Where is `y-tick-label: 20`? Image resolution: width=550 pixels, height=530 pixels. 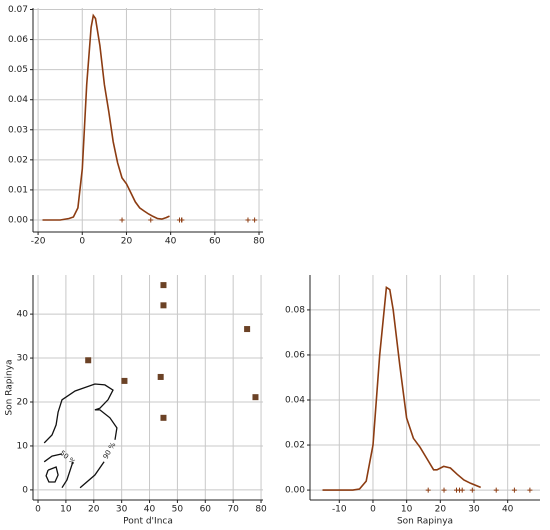 y-tick-label: 20 is located at coordinates (23, 403).